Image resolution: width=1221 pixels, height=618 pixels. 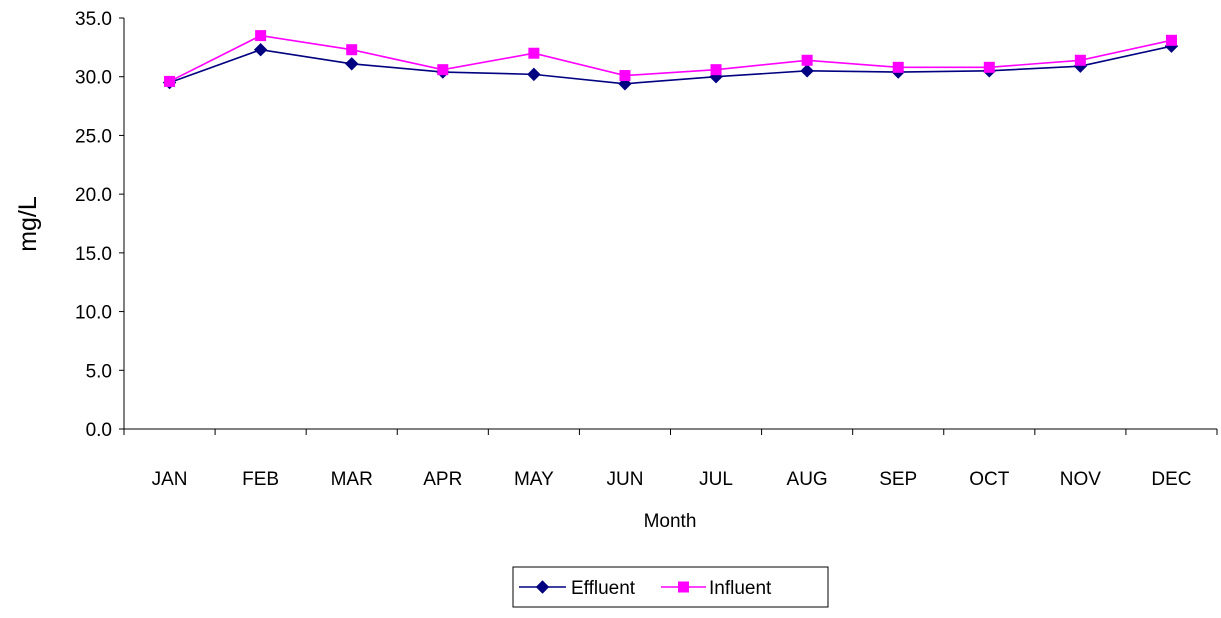 What do you see at coordinates (93, 19) in the screenshot?
I see `y-tick-label: 35.0` at bounding box center [93, 19].